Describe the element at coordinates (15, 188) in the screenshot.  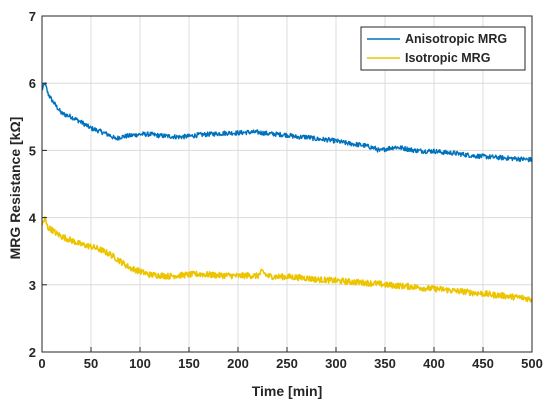
I see `y-axis-label: MRG Resistance [kΩ]` at that location.